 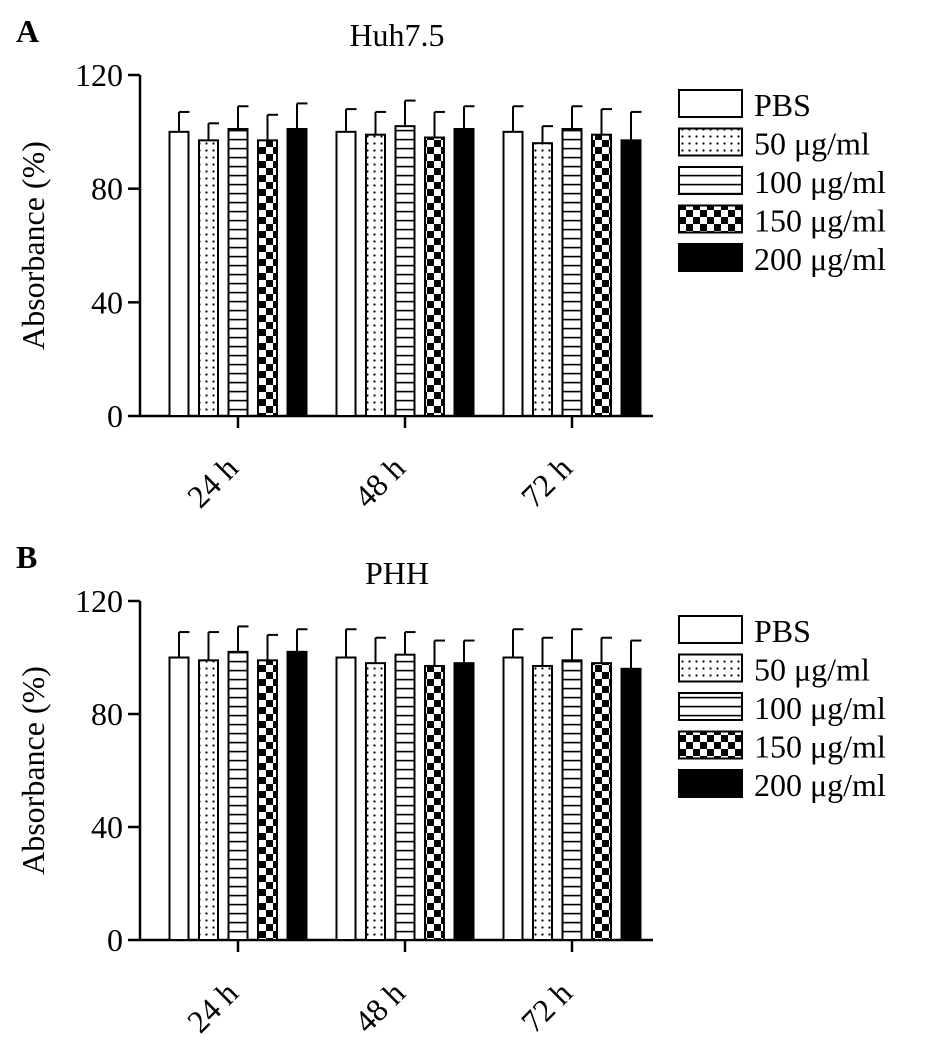 What do you see at coordinates (396, 35) in the screenshot?
I see `chart-title: Huh7.5` at bounding box center [396, 35].